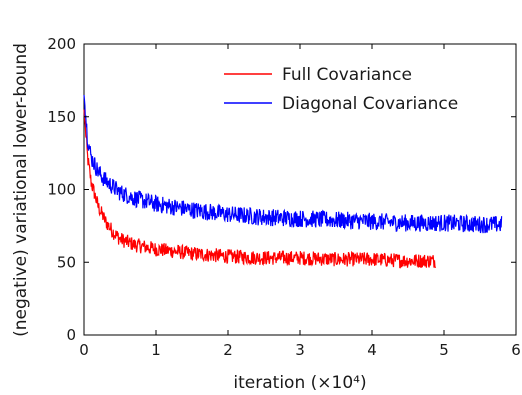  I want to click on x-tick-label: 3, so click(300, 350).